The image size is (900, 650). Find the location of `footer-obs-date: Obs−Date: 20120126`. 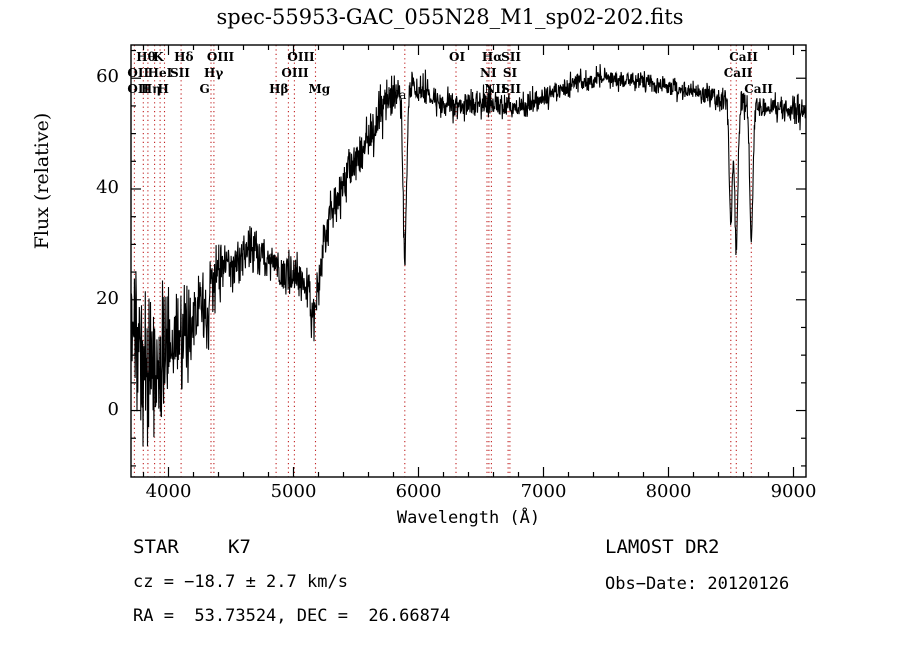

footer-obs-date: Obs−Date: 20120126 is located at coordinates (697, 584).